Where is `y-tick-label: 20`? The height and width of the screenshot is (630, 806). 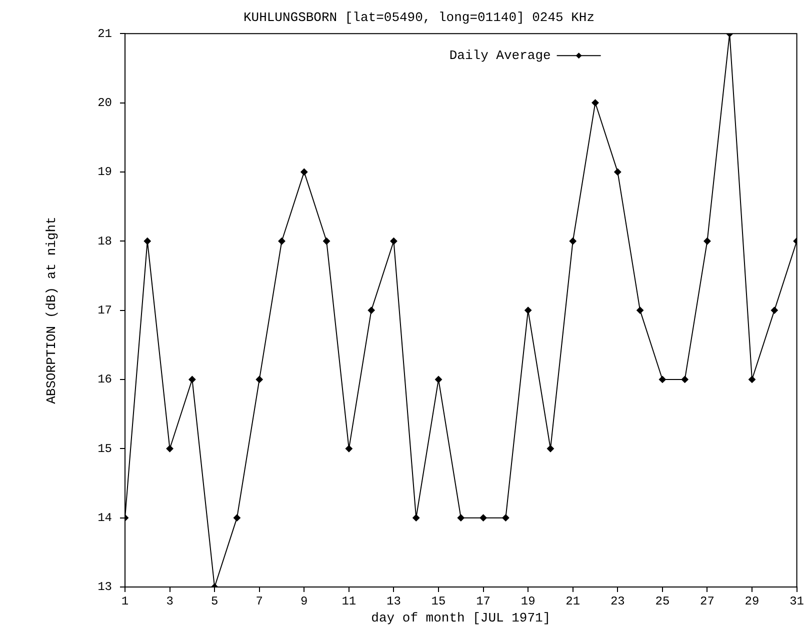 y-tick-label: 20 is located at coordinates (105, 103).